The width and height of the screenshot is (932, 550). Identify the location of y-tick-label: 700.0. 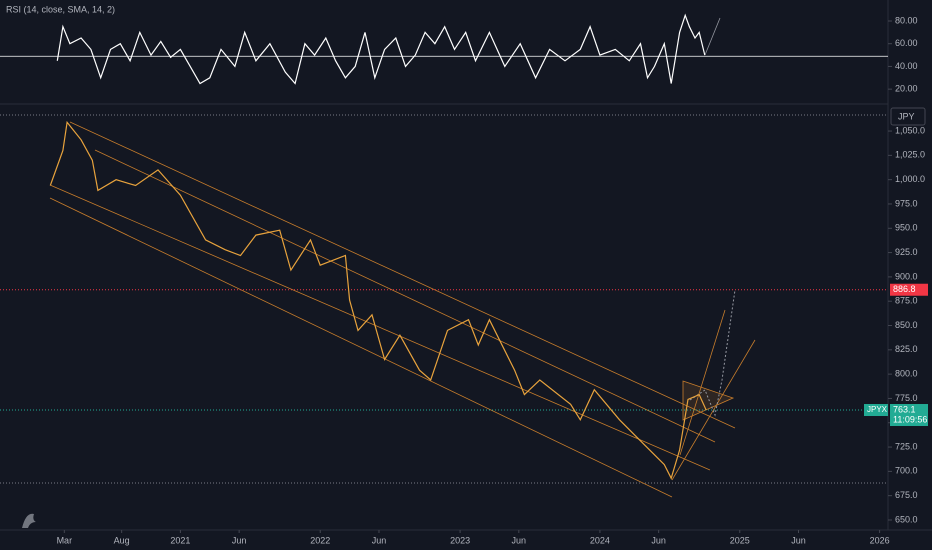
(906, 471).